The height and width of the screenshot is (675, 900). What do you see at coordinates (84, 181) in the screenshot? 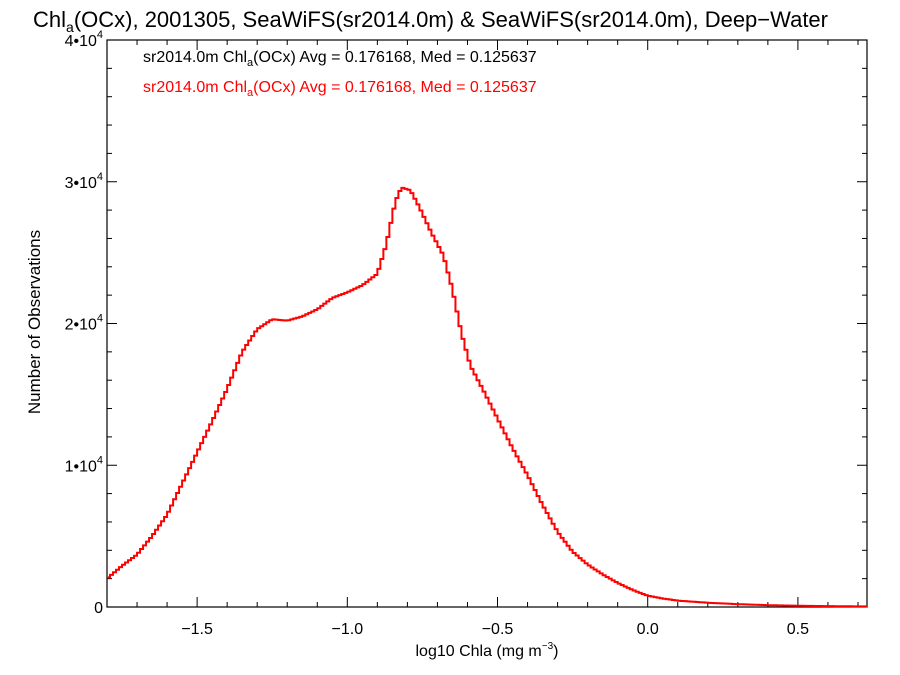
I see `y-tick-label: 3•104` at bounding box center [84, 181].